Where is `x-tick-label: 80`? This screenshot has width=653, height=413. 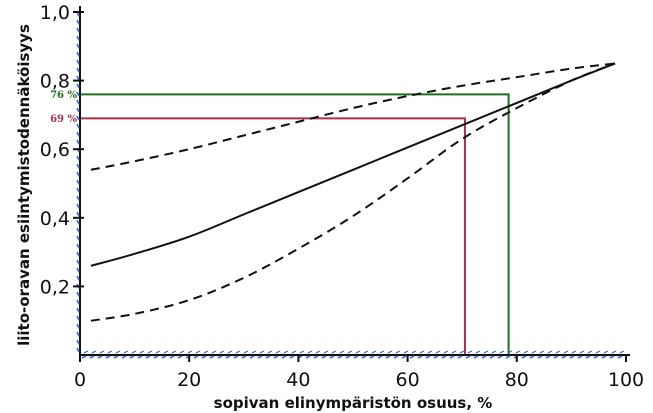 x-tick-label: 80 is located at coordinates (517, 380).